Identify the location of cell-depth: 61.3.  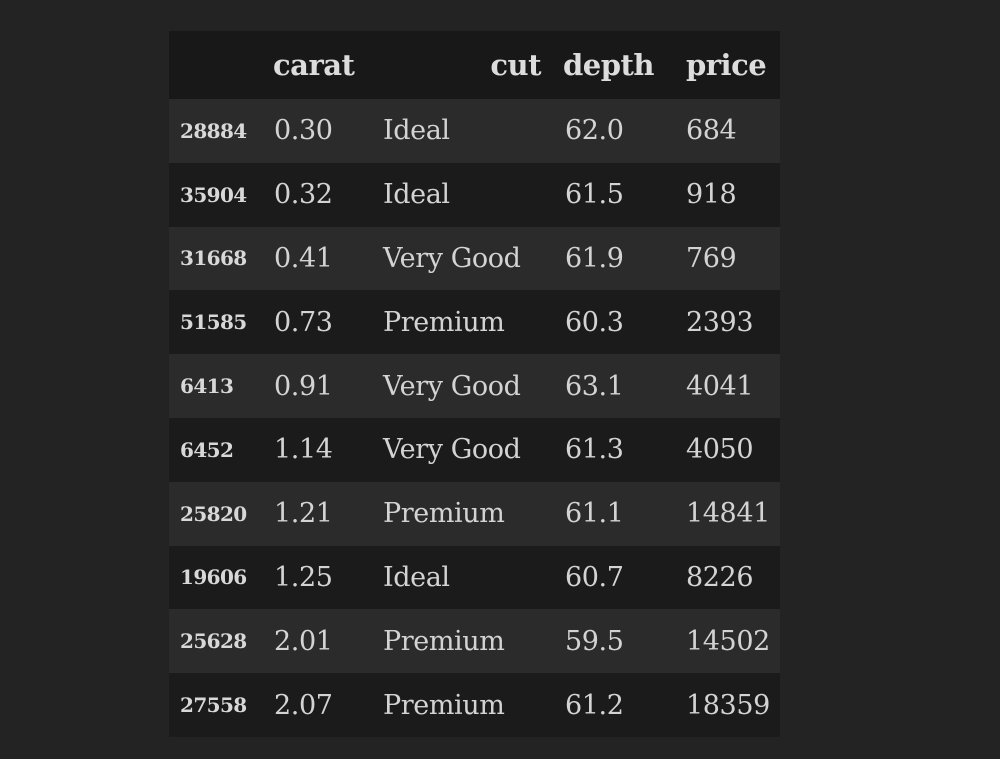
(594, 450).